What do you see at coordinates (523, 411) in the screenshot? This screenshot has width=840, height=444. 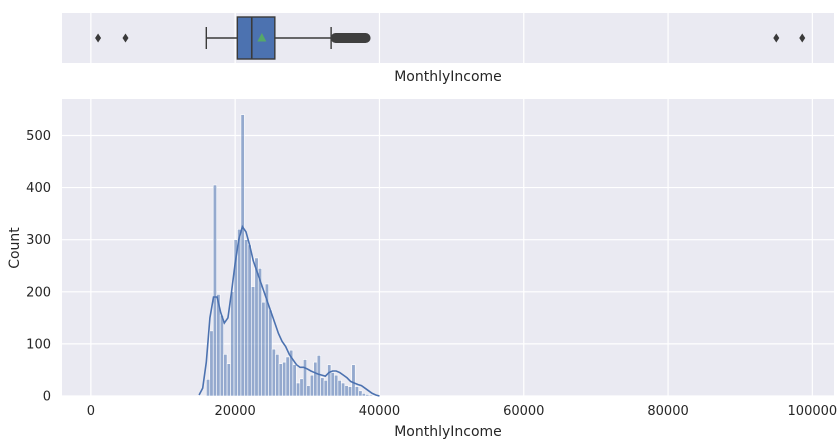 I see `x-tick-label: 60000` at bounding box center [523, 411].